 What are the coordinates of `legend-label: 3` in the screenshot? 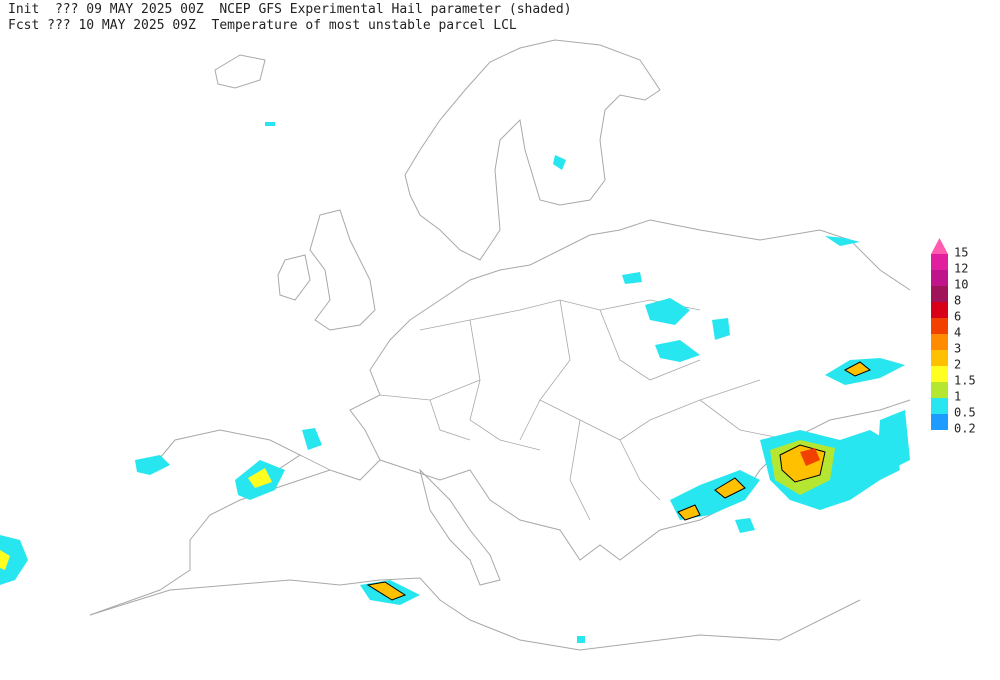 It's located at (957, 349).